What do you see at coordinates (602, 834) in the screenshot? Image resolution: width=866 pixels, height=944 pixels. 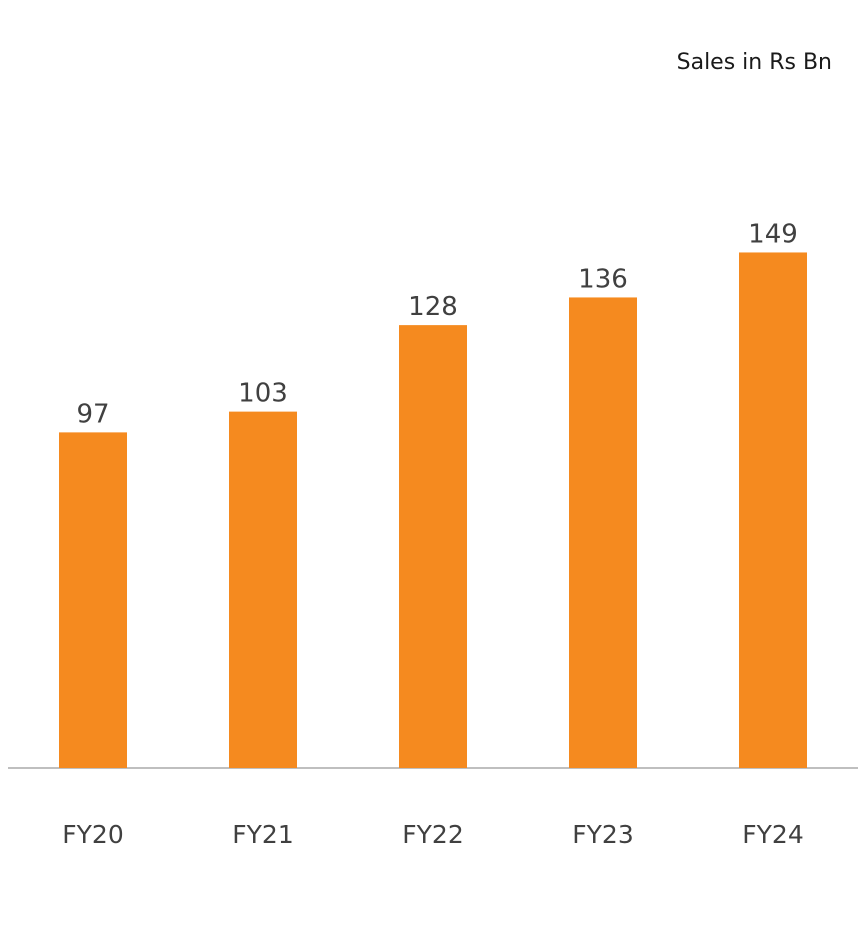 I see `x-tick-label-fy23: FY23` at bounding box center [602, 834].